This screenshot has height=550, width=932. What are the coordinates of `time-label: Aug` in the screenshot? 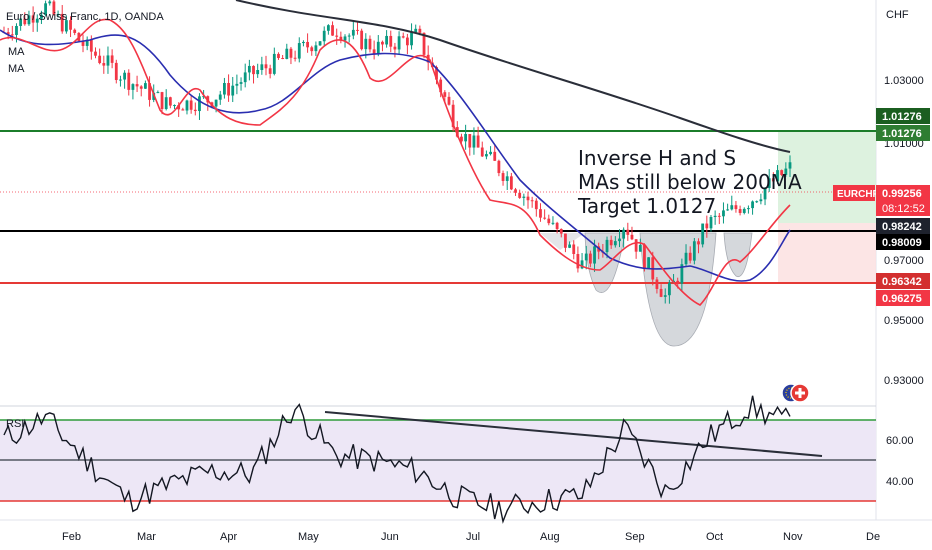 It's located at (550, 537).